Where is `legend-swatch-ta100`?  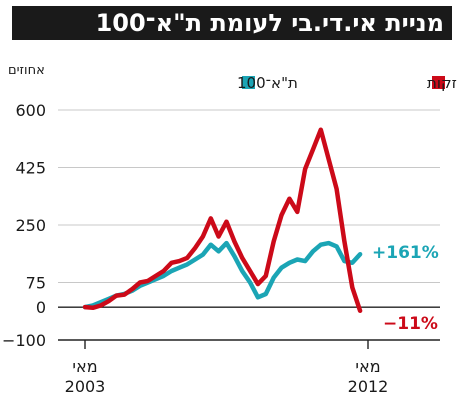
legend-swatch-ta100 is located at coordinates (248, 82).